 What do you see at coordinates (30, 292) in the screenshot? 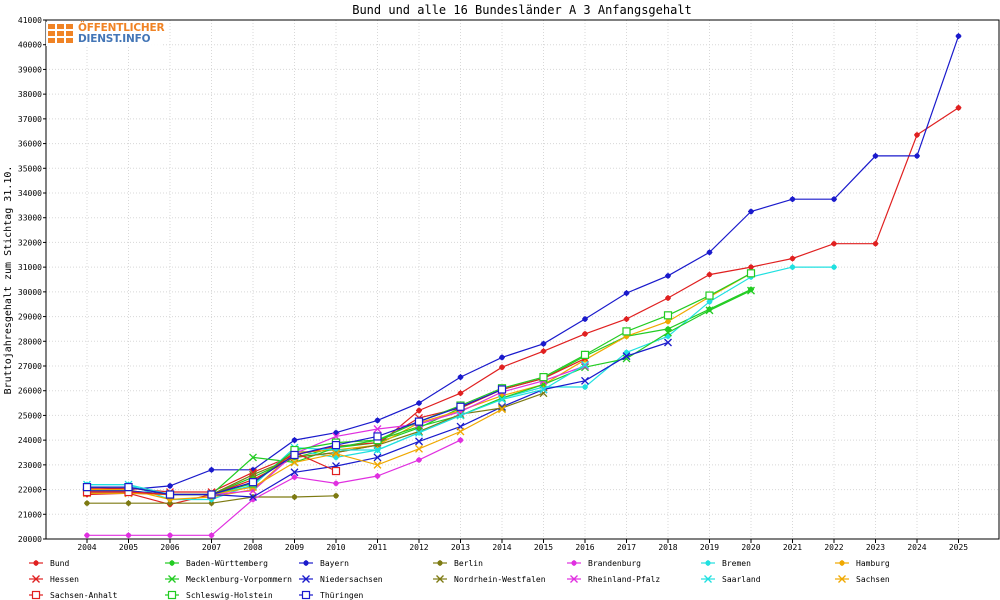
I see `y-tick-label: 30000` at bounding box center [30, 292].